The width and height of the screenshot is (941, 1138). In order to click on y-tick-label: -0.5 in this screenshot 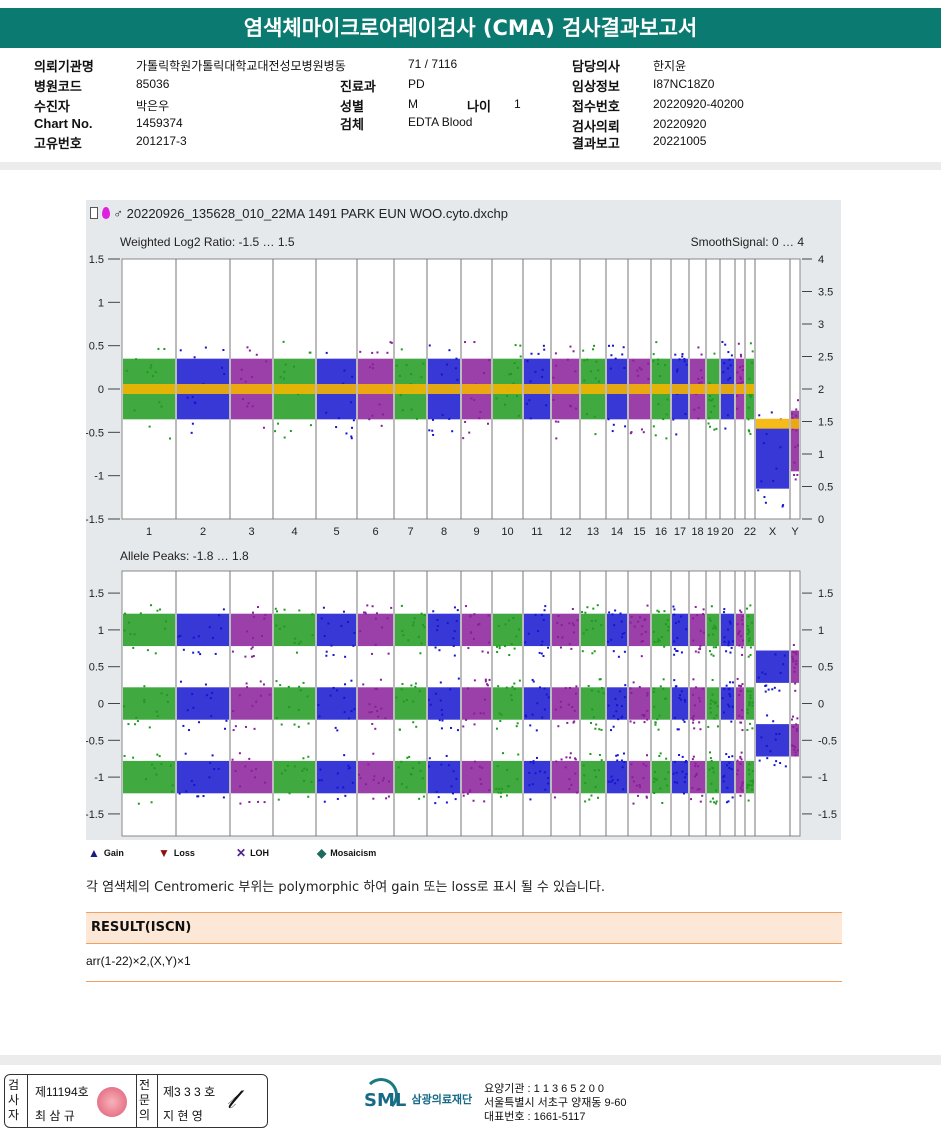, I will do `click(95, 741)`.